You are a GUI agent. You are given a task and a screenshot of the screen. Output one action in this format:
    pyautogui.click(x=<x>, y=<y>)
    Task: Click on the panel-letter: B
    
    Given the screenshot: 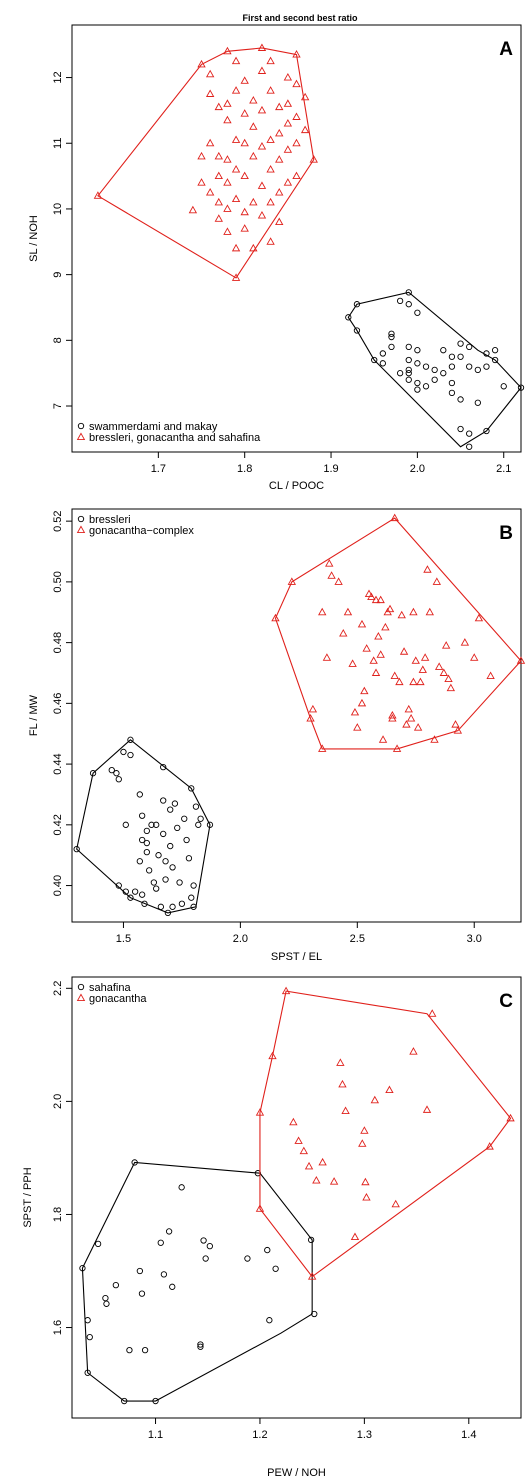 What is the action you would take?
    pyautogui.click(x=506, y=533)
    